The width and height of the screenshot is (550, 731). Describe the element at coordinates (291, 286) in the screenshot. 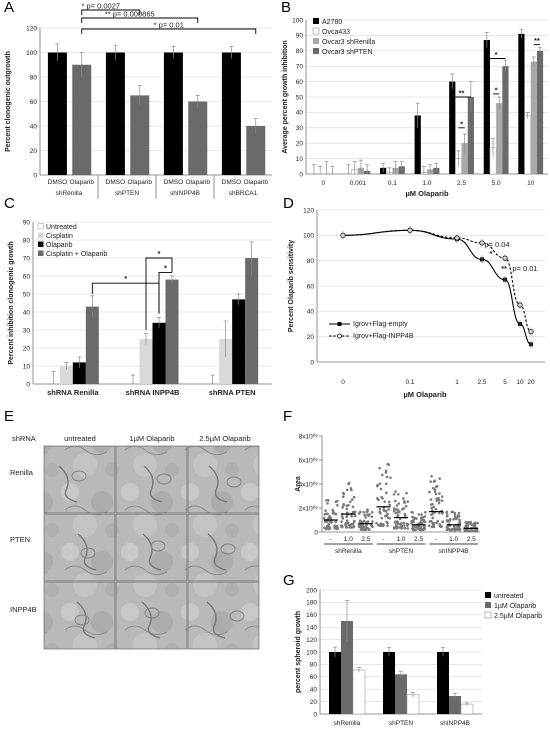

I see `d-y-axis-label: Percent Olaparib sensitivity` at that location.